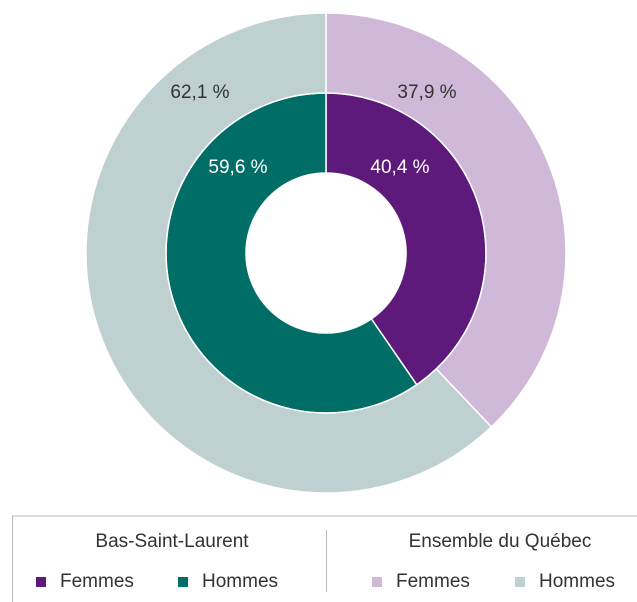 The image size is (637, 602). Describe the element at coordinates (426, 92) in the screenshot. I see `data-label: 37,9 %` at that location.